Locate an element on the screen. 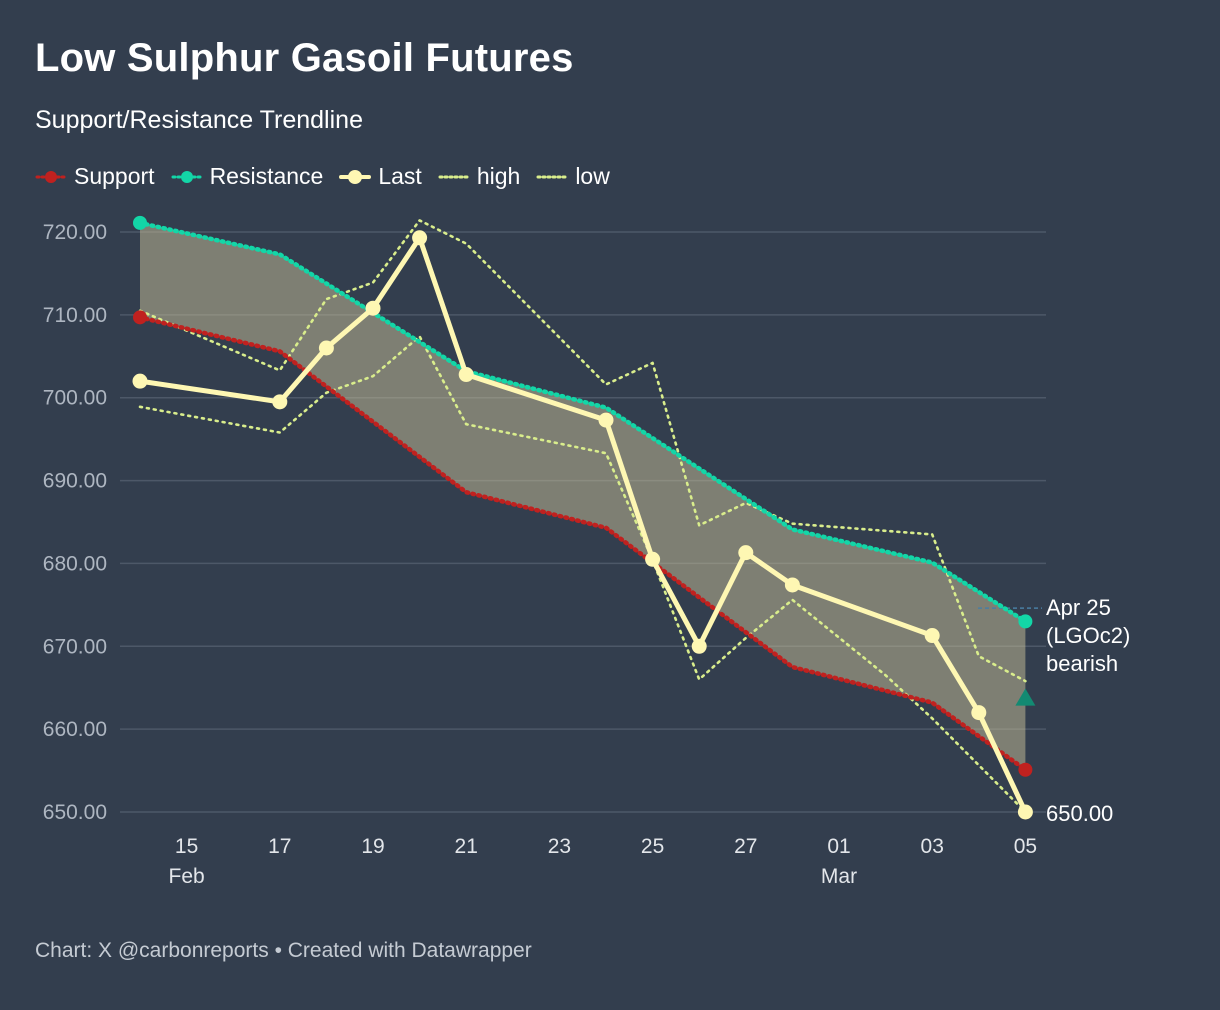 Image resolution: width=1220 pixels, height=1010 pixels. legend-label-resistance: Resistance is located at coordinates (266, 176).